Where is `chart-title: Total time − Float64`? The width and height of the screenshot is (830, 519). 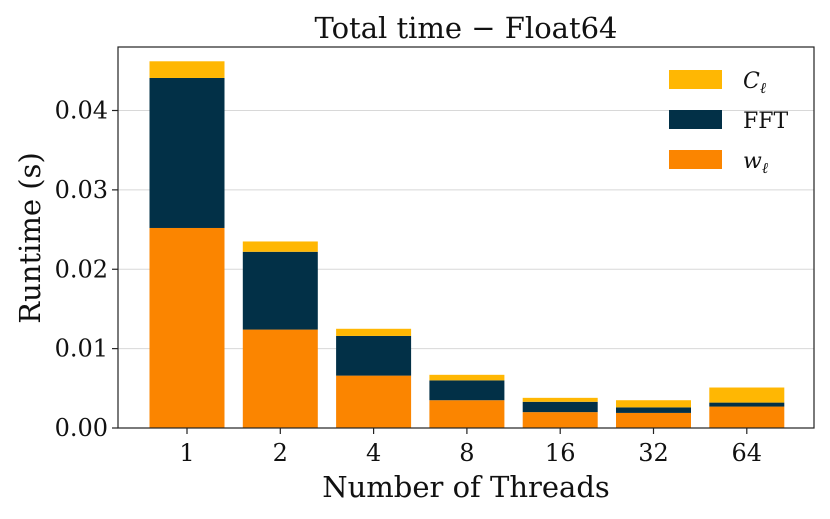
chart-title: Total time − Float64 is located at coordinates (465, 28).